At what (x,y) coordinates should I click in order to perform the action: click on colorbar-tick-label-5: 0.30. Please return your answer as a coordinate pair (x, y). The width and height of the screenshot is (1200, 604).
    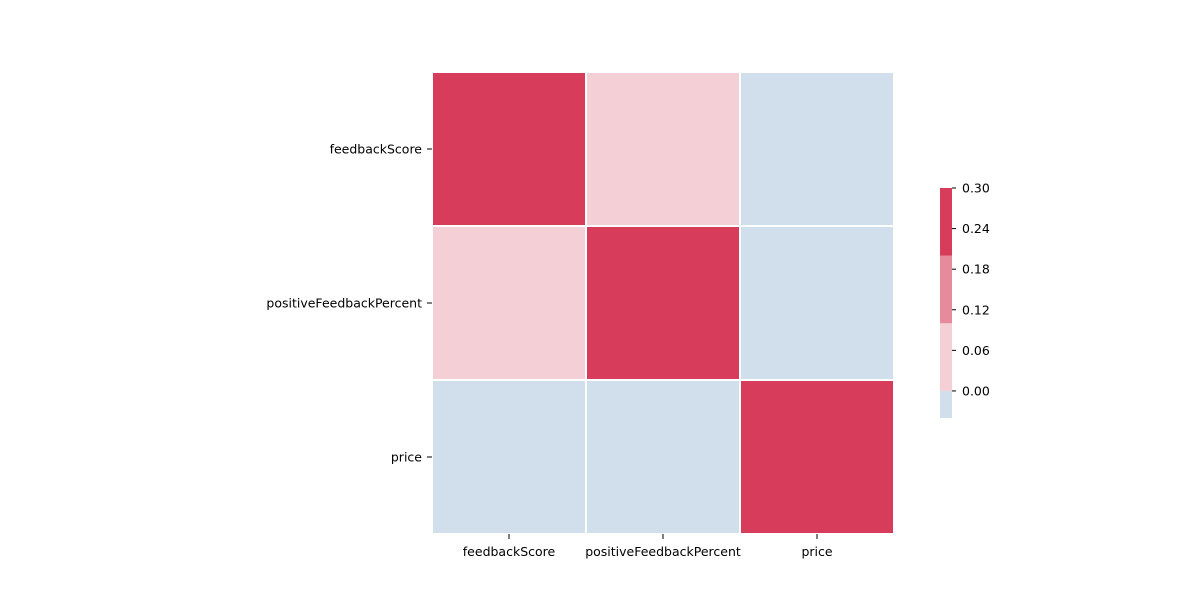
    Looking at the image, I should click on (976, 188).